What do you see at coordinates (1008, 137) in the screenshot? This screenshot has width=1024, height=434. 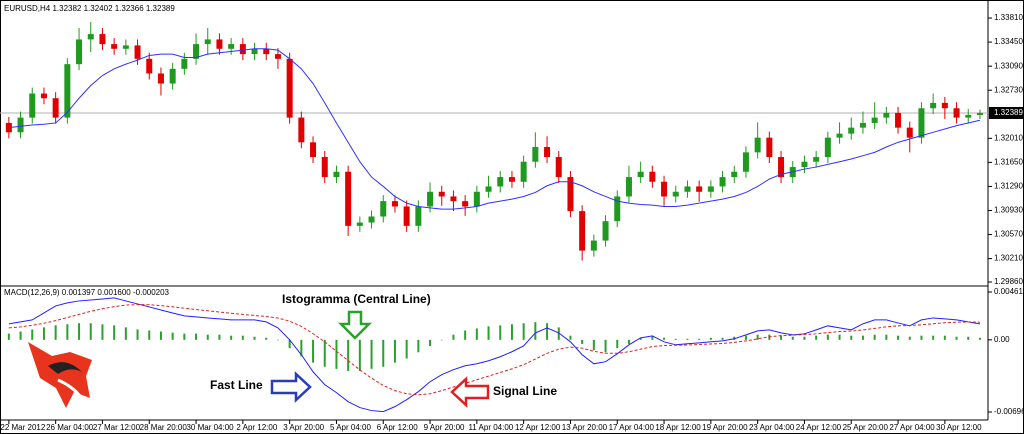 I see `y-tick-label: 1.32010` at bounding box center [1008, 137].